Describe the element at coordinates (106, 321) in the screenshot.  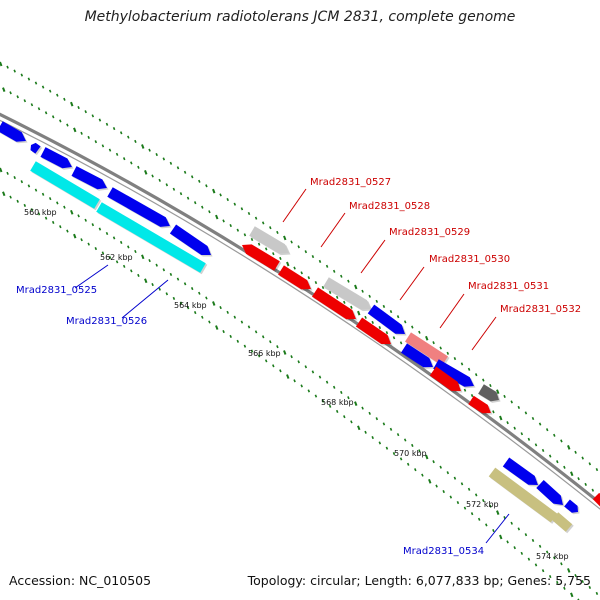
I see `gene-label-0526: Mrad2831_0526` at that location.